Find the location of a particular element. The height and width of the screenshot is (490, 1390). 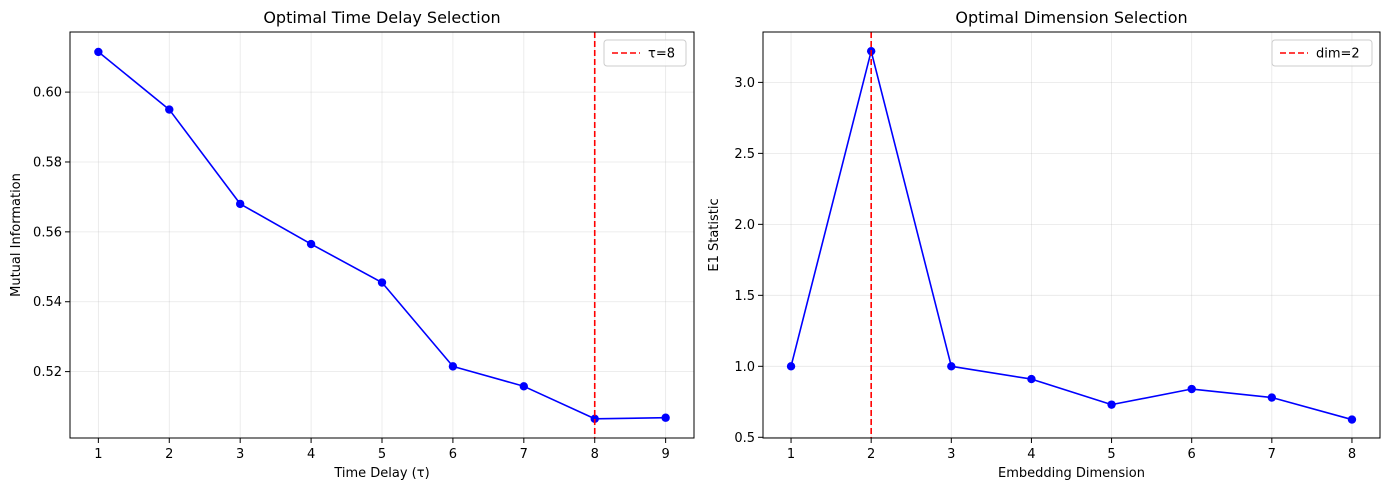

y-axis-label: E1 Statistic is located at coordinates (714, 234).